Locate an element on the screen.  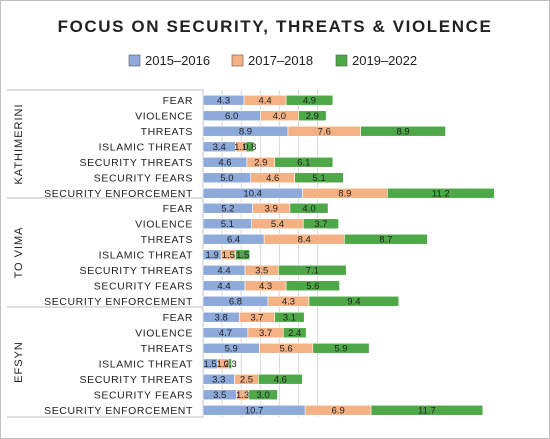
bar-value-label: 5.4 is located at coordinates (277, 224).